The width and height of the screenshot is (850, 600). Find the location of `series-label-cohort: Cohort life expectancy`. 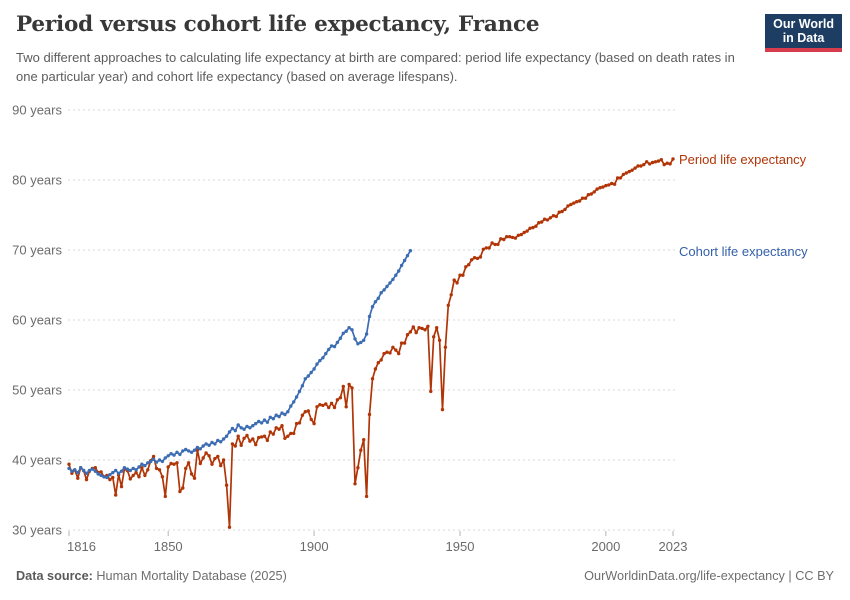

series-label-cohort: Cohort life expectancy is located at coordinates (743, 251).